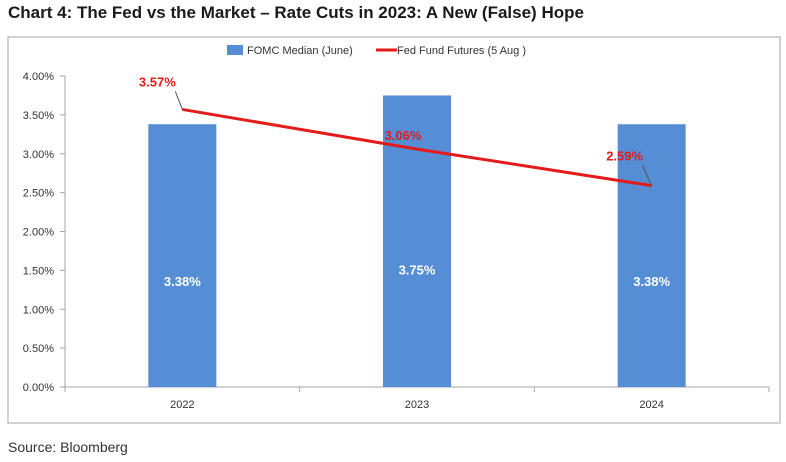 This screenshot has width=786, height=462. I want to click on y-tick-label: 3.00%, so click(38, 155).